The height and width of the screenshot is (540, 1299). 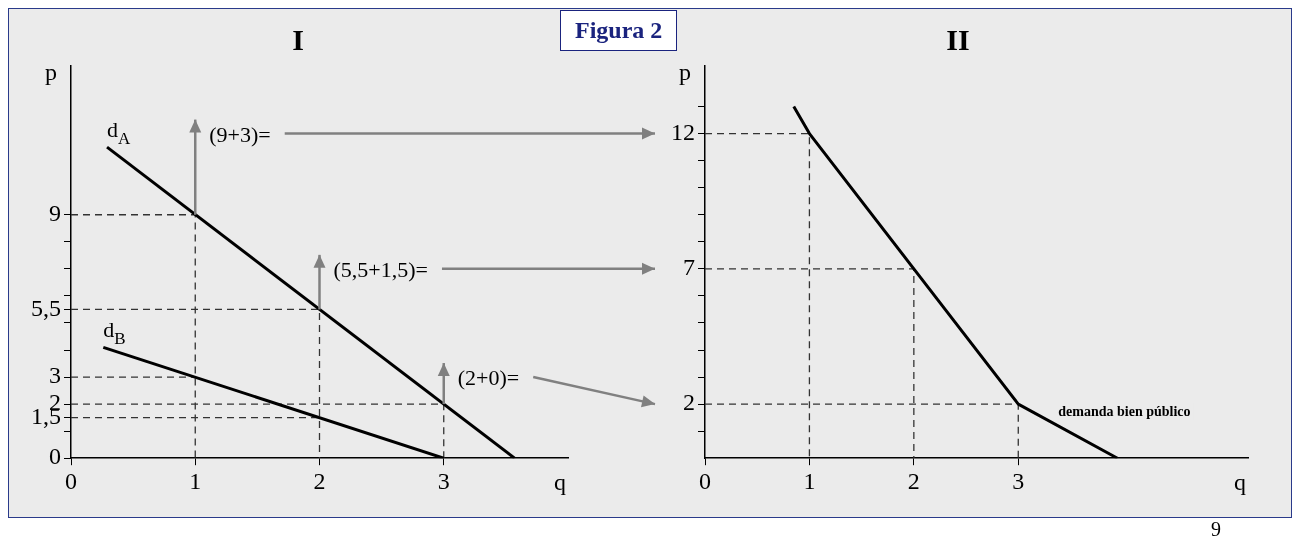 What do you see at coordinates (1124, 412) in the screenshot?
I see `series-label: demanda bien público` at bounding box center [1124, 412].